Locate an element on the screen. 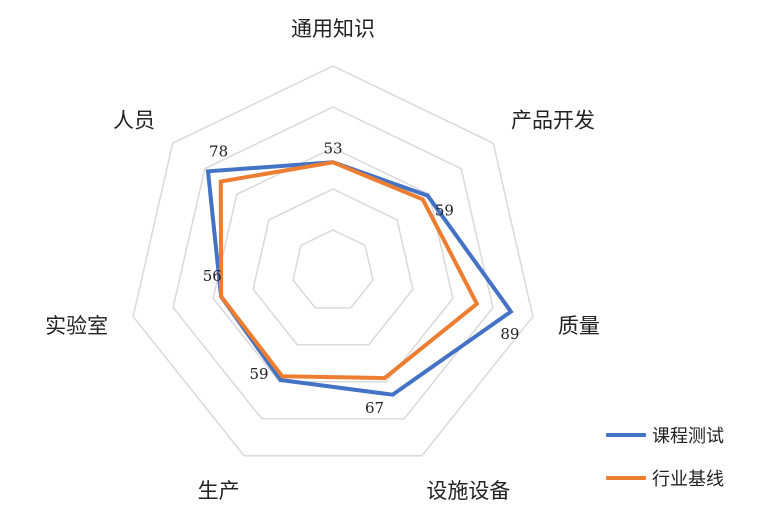 This screenshot has width=765, height=521. axis-label-quality: 质量 is located at coordinates (579, 326).